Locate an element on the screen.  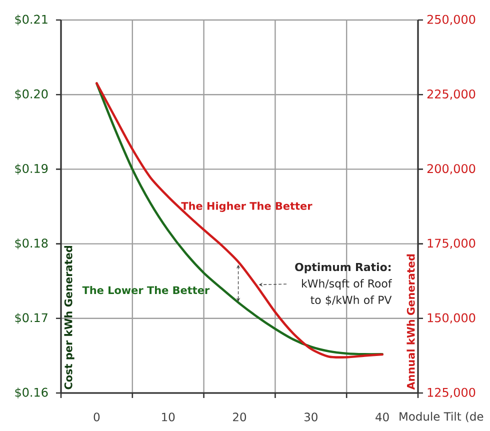
y-tick-label: $0.20 is located at coordinates (31, 94).